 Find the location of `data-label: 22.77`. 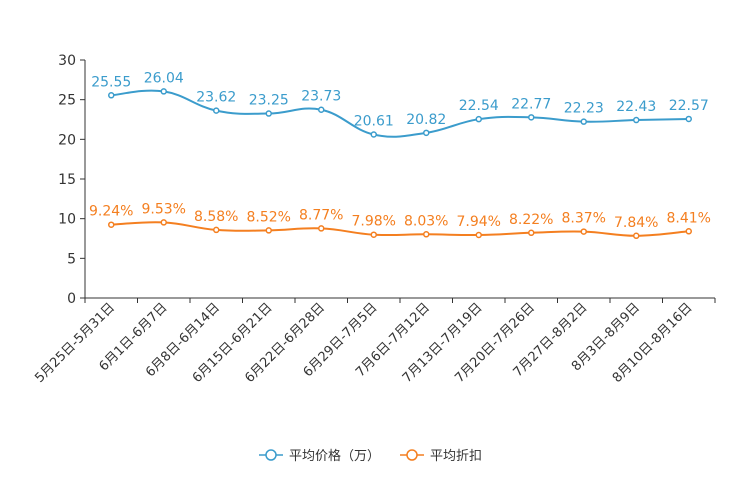

data-label: 22.77 is located at coordinates (531, 104).